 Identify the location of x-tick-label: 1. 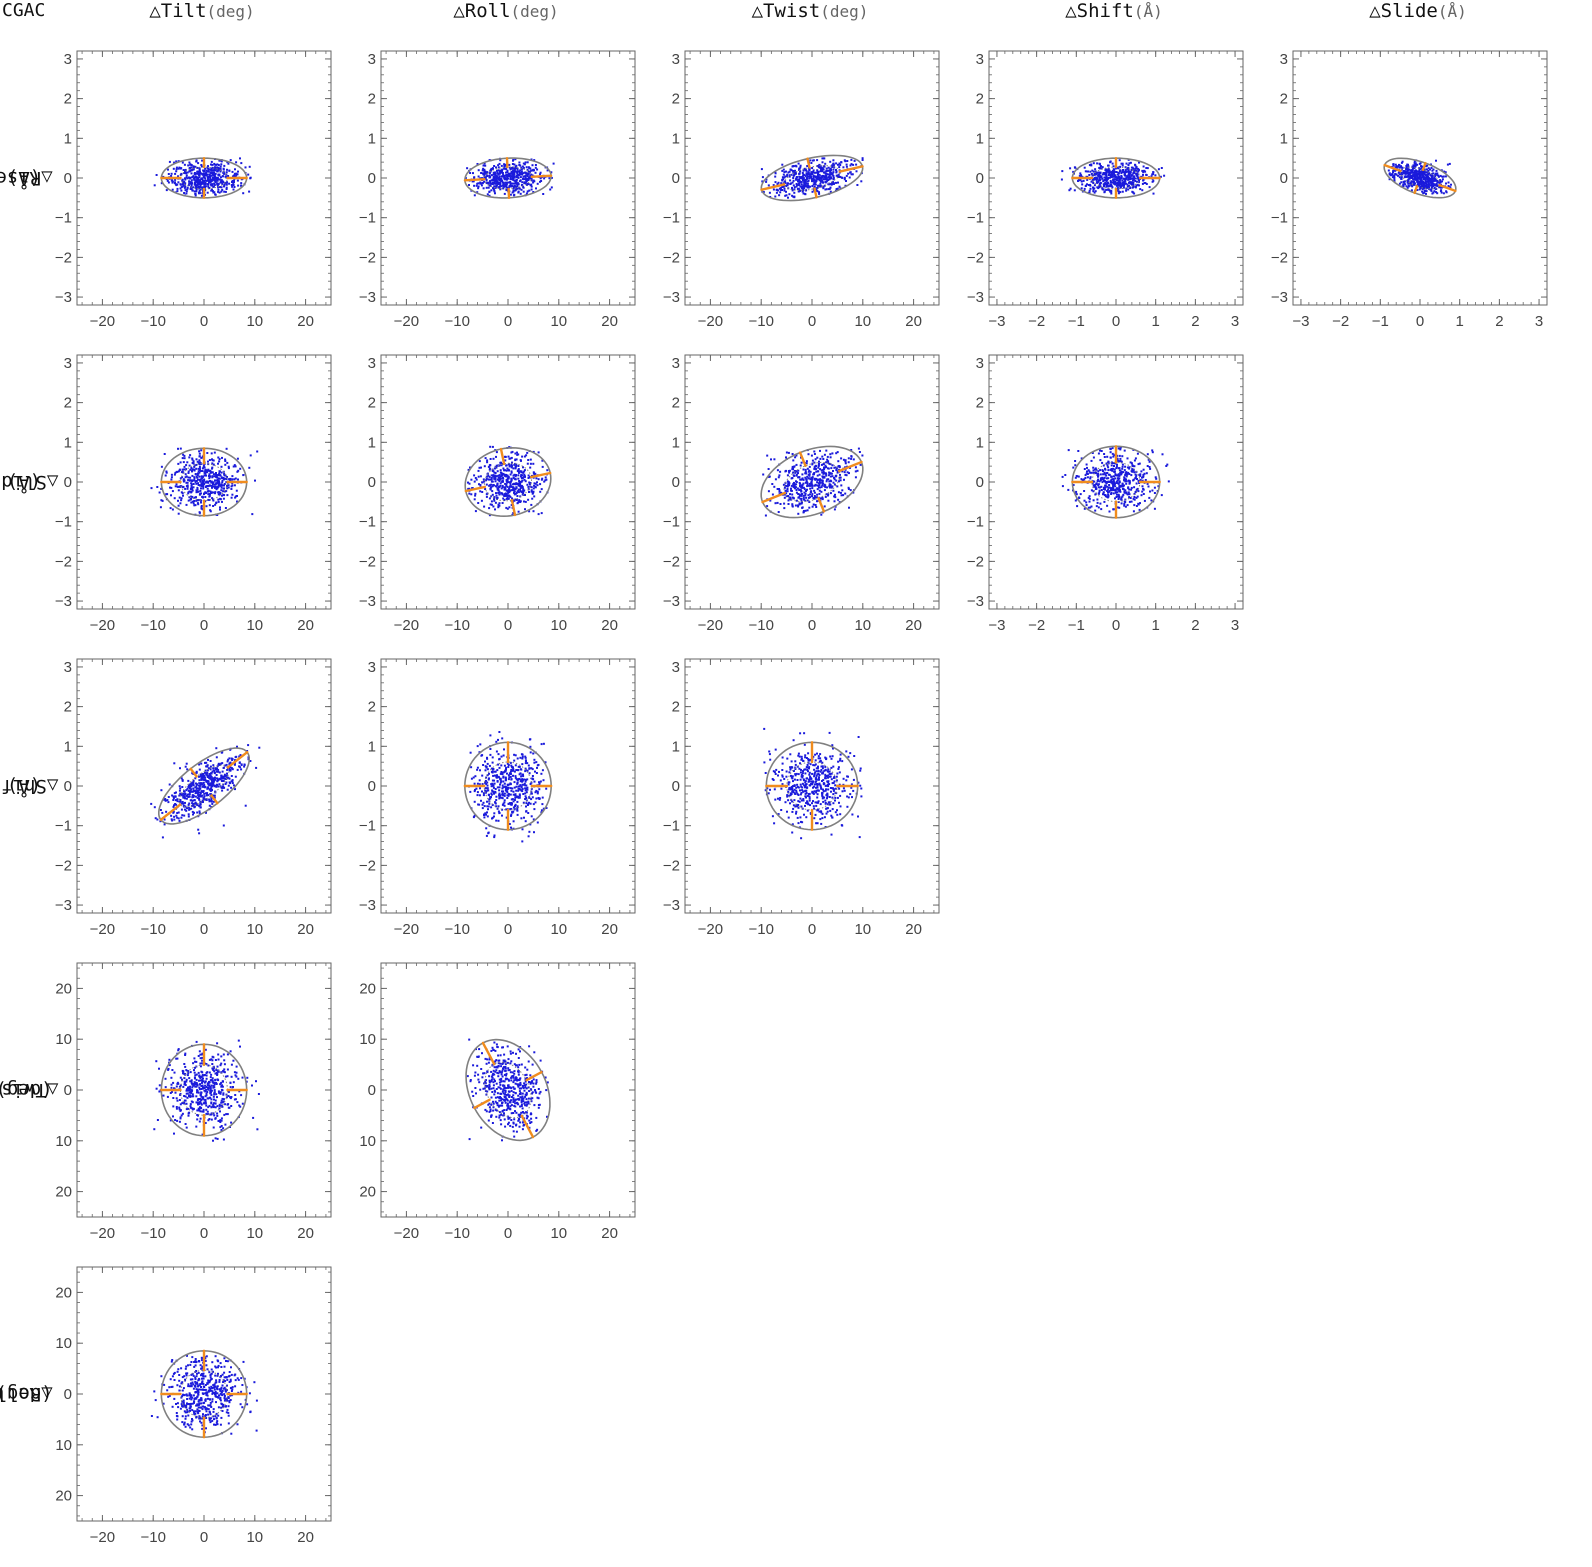
(1156, 321).